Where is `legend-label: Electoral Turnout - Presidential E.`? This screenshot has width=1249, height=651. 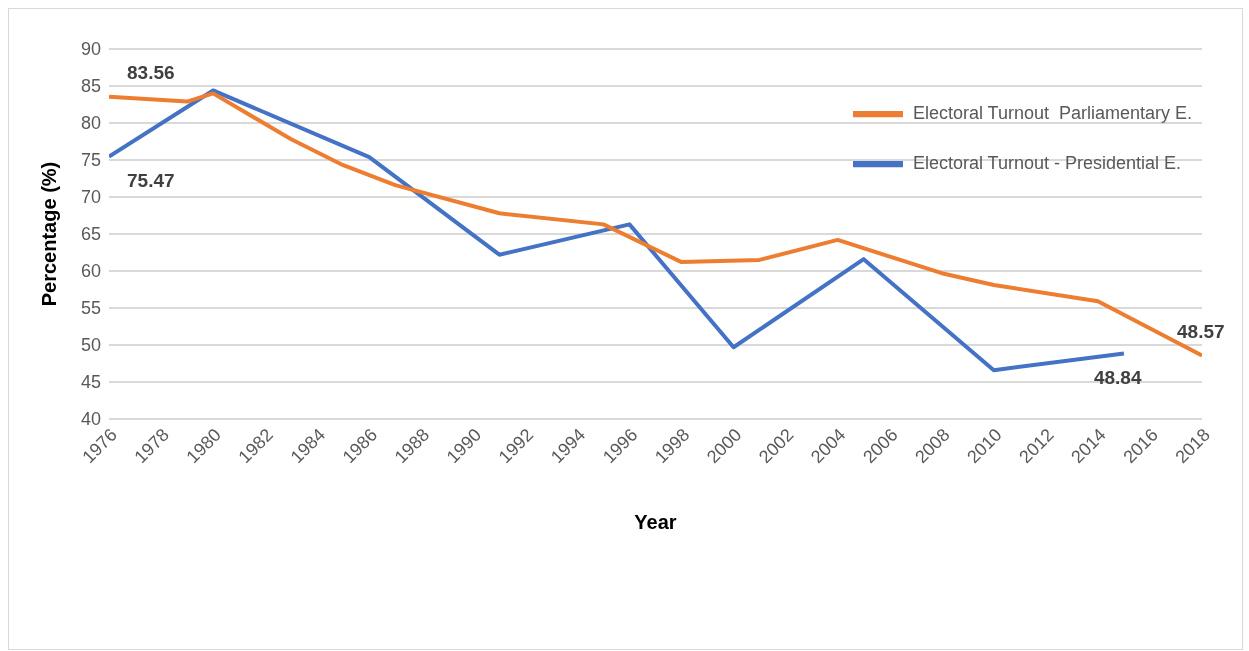
legend-label: Electoral Turnout - Presidential E. is located at coordinates (1047, 162).